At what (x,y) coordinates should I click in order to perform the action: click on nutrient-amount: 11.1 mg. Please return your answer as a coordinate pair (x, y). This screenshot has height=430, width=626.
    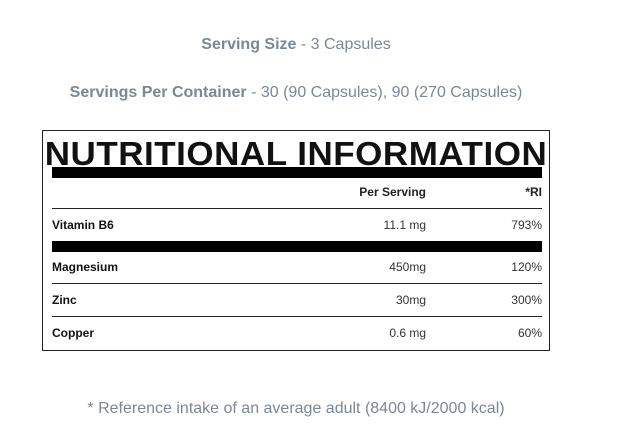
    Looking at the image, I should click on (404, 225).